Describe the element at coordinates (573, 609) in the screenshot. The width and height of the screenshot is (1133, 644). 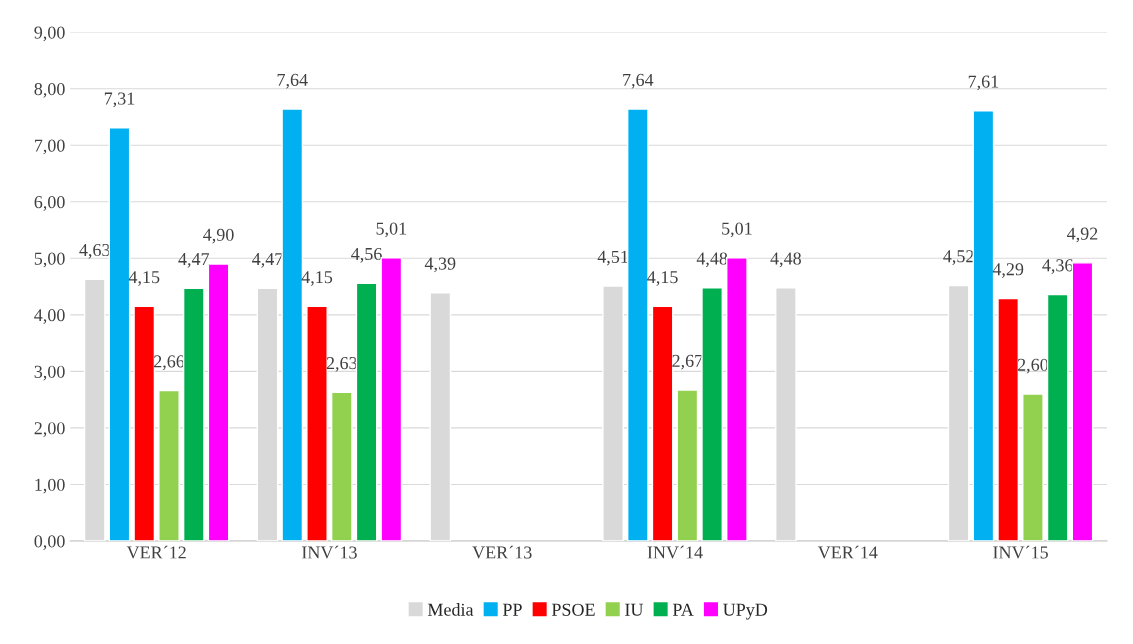
I see `legend-label: PSOE` at that location.